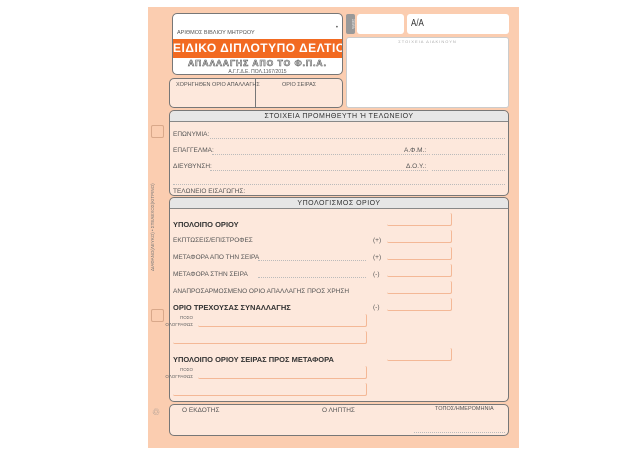  What do you see at coordinates (350, 24) in the screenshot?
I see `series-tab: ΣΕΙΡΑ` at bounding box center [350, 24].